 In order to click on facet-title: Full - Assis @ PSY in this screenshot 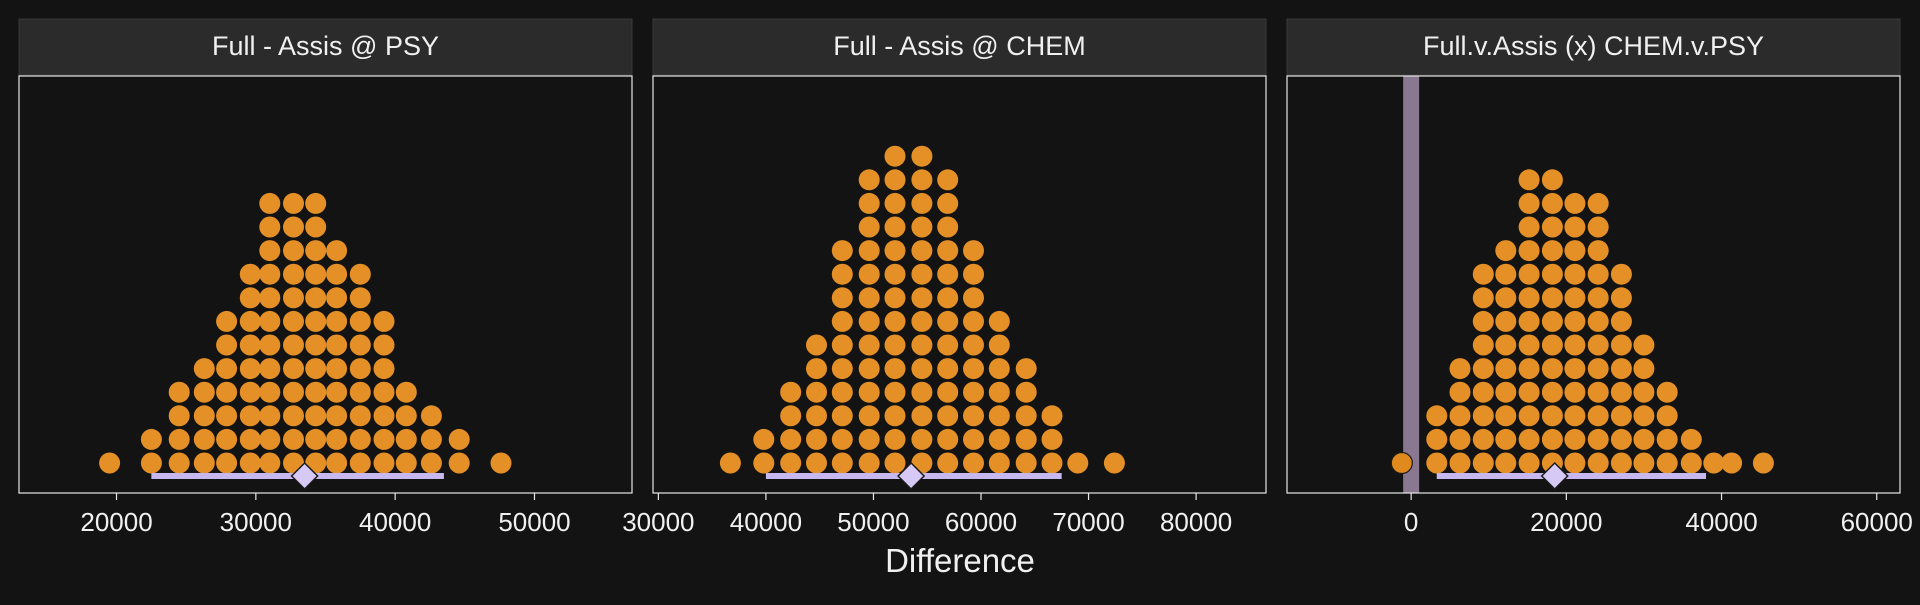, I will do `click(325, 46)`.